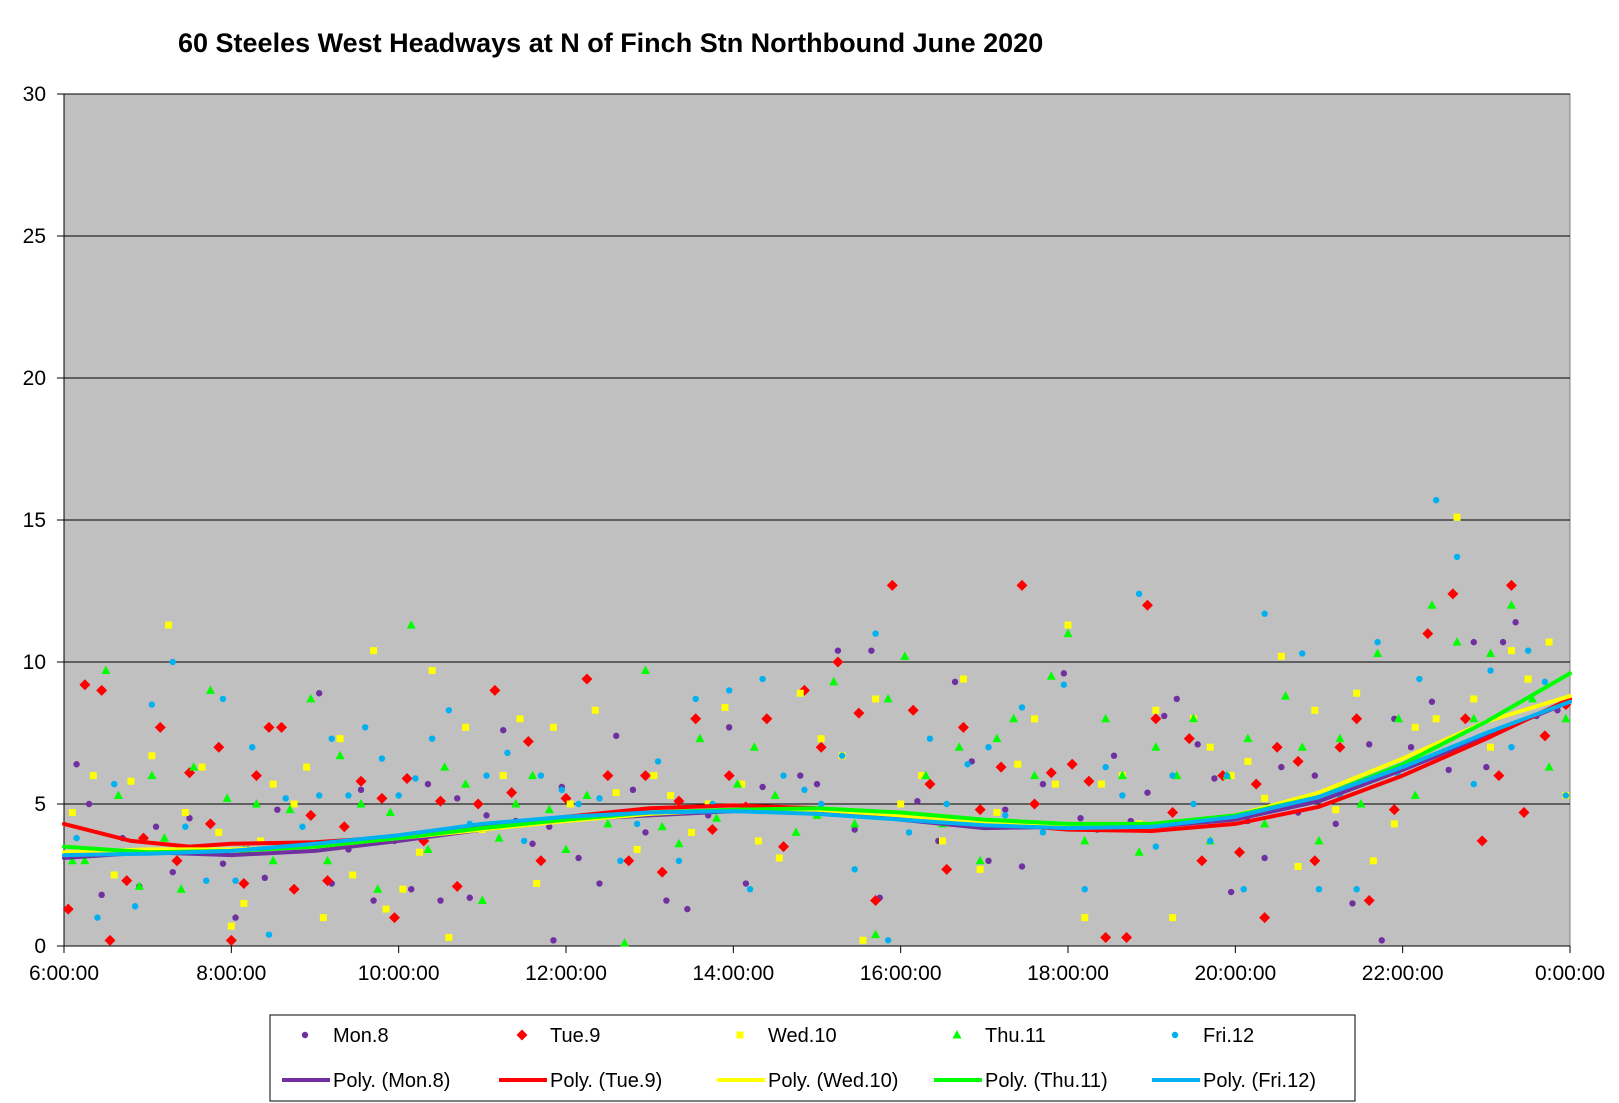  What do you see at coordinates (817, 778) in the screenshot?
I see `trend-line` at bounding box center [817, 778].